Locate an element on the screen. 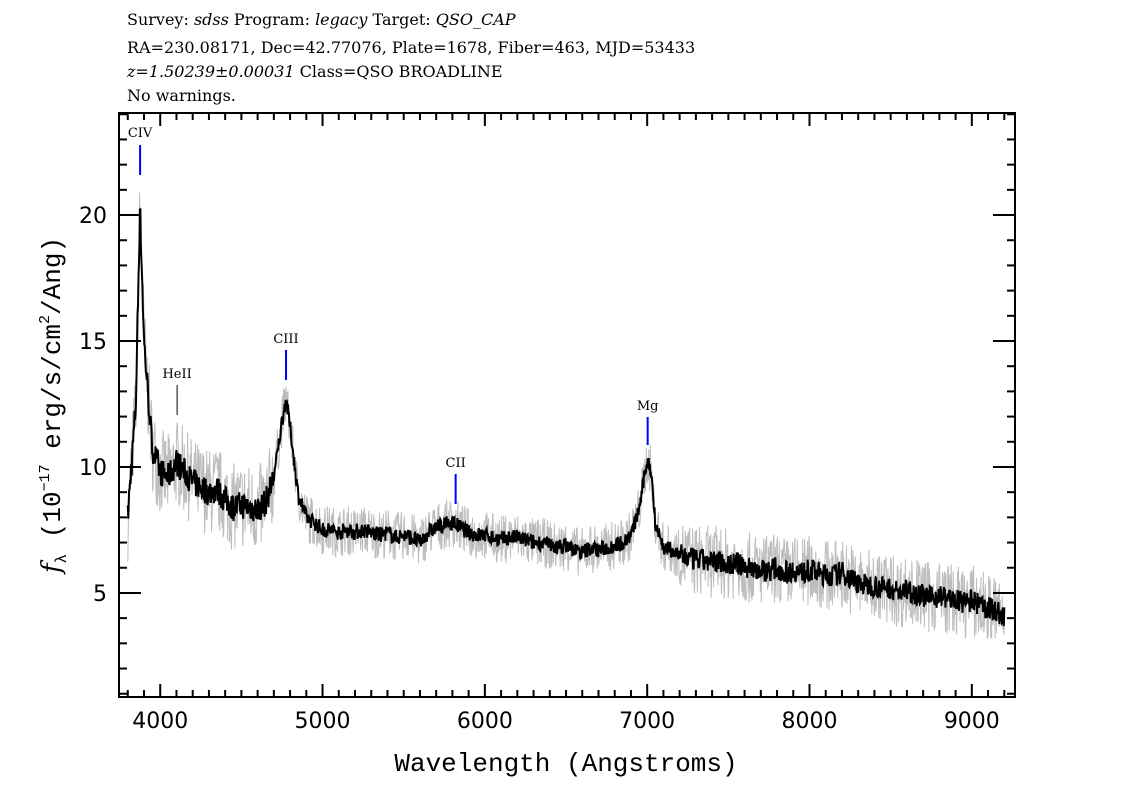 The width and height of the screenshot is (1134, 810). y-axis-label: fλ (10−17 erg/s/cm2/Ang) is located at coordinates (54, 406).